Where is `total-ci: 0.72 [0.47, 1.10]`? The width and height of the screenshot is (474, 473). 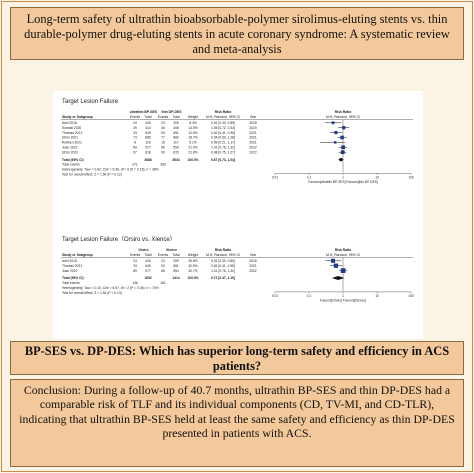 total-ci: 0.72 [0.47, 1.10] is located at coordinates (223, 278).